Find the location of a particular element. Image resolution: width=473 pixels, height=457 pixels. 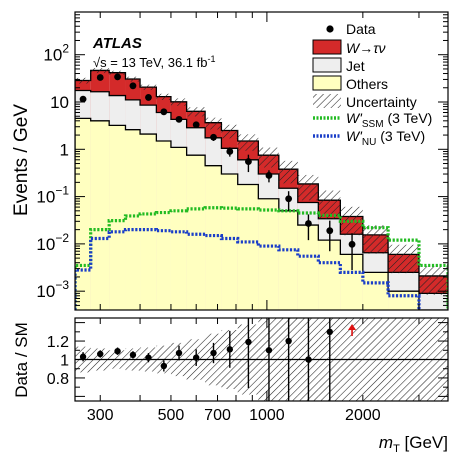

main-ytick-label: 10 is located at coordinates (59, 102).